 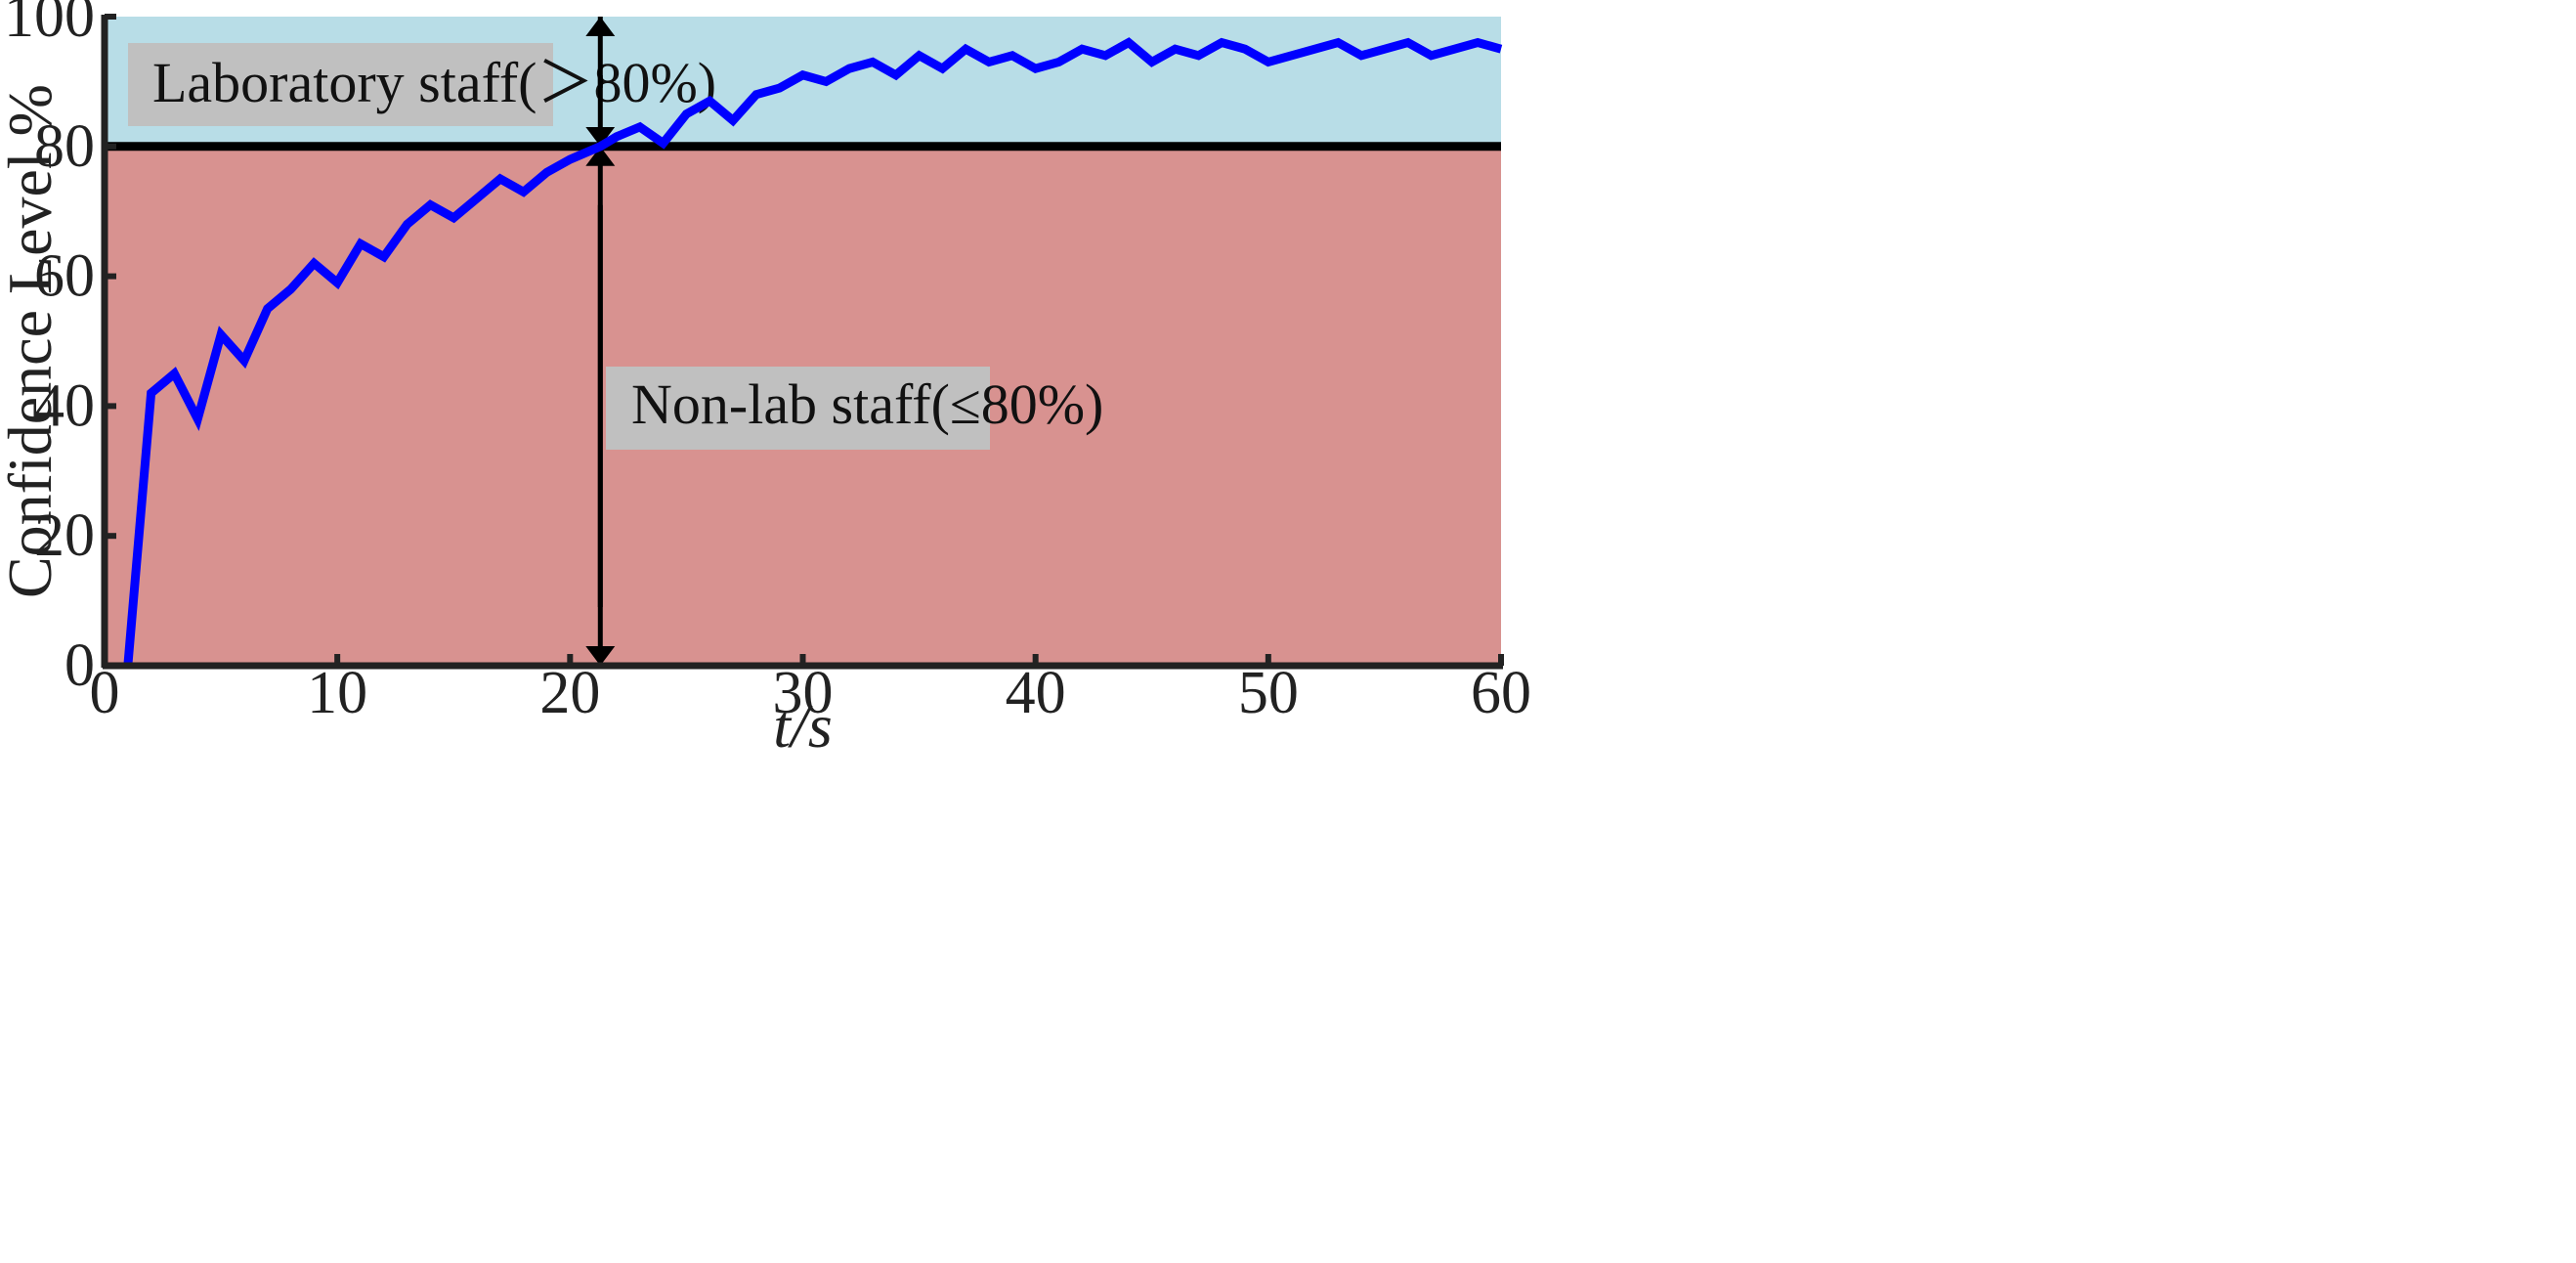 What do you see at coordinates (867, 404) in the screenshot?
I see `non-lab-staff-label: Non-lab staff(≤80%)` at bounding box center [867, 404].